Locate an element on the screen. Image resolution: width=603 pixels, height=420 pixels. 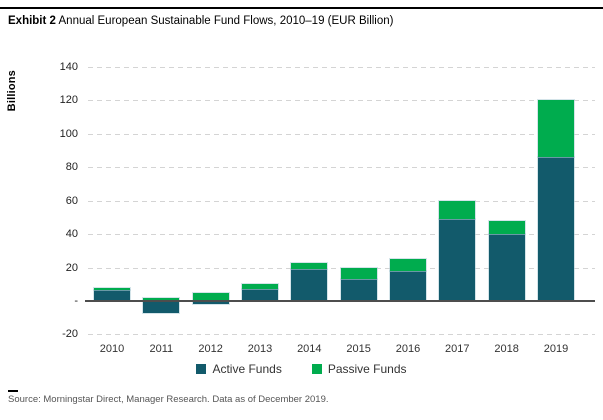
passive-funds-swatch is located at coordinates (316, 369).